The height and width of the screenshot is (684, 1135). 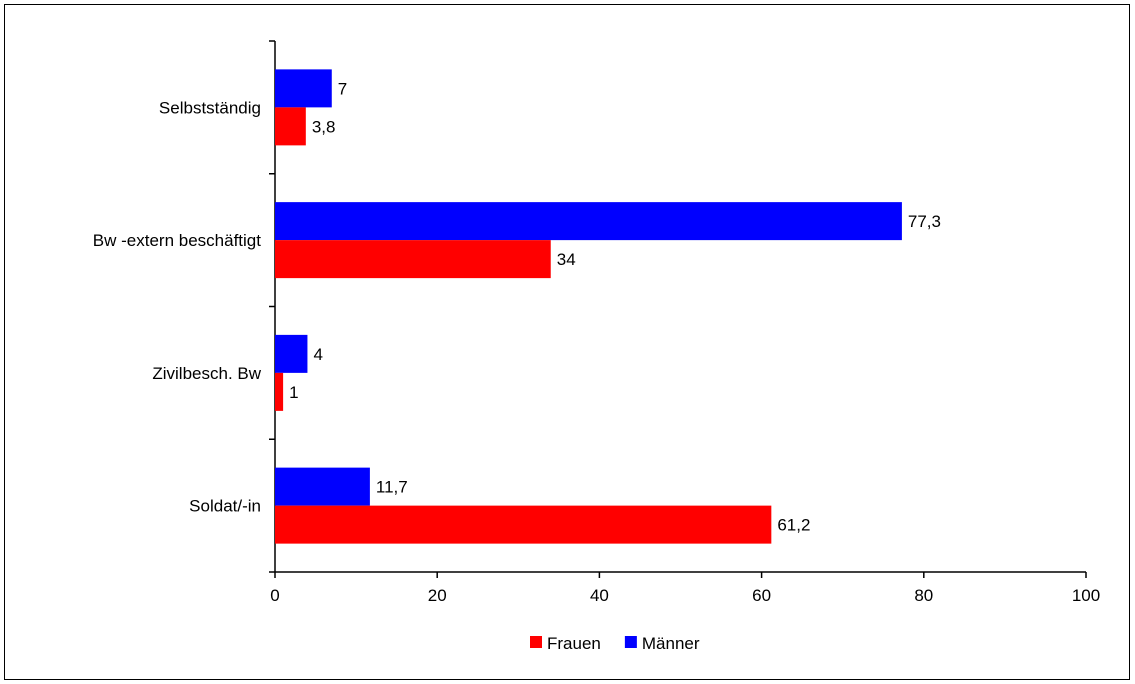 I want to click on legend-swatch-frauen, so click(x=536, y=642).